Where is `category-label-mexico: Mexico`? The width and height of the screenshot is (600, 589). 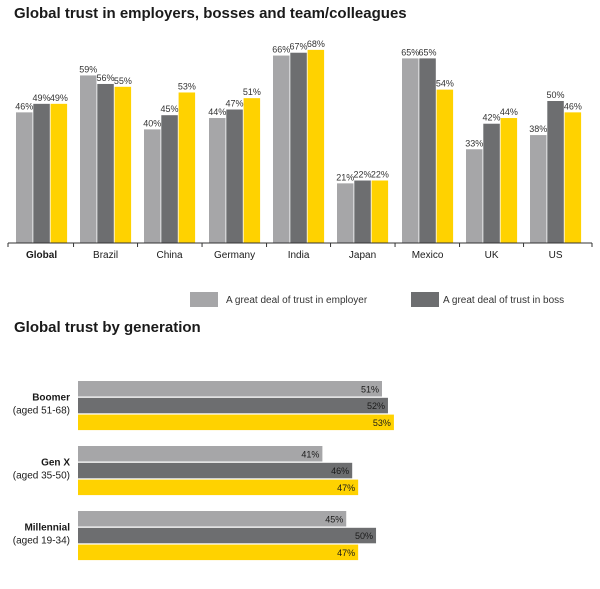 category-label-mexico: Mexico is located at coordinates (428, 255).